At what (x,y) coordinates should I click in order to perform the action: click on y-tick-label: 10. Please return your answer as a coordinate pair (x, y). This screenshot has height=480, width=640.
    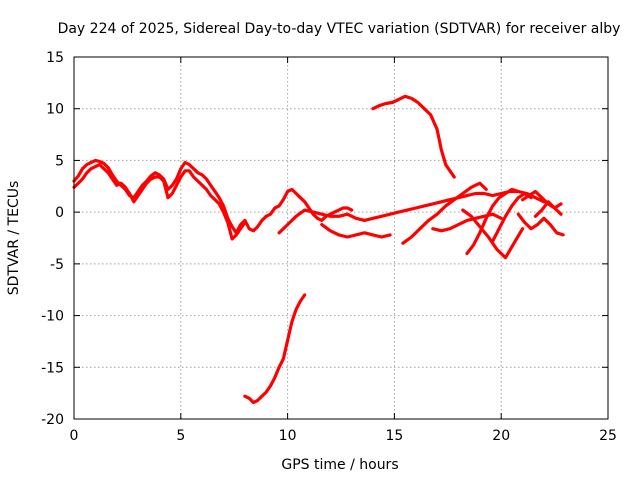
    Looking at the image, I should click on (55, 110).